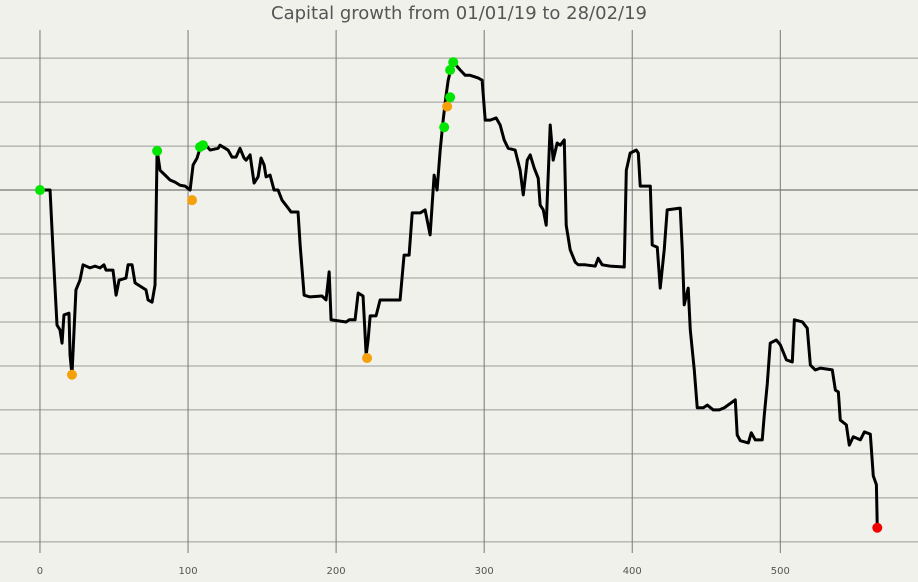  Describe the element at coordinates (459, 13) in the screenshot. I see `chart-title: Capital growth from 01/01/19 to 28/02/19` at that location.